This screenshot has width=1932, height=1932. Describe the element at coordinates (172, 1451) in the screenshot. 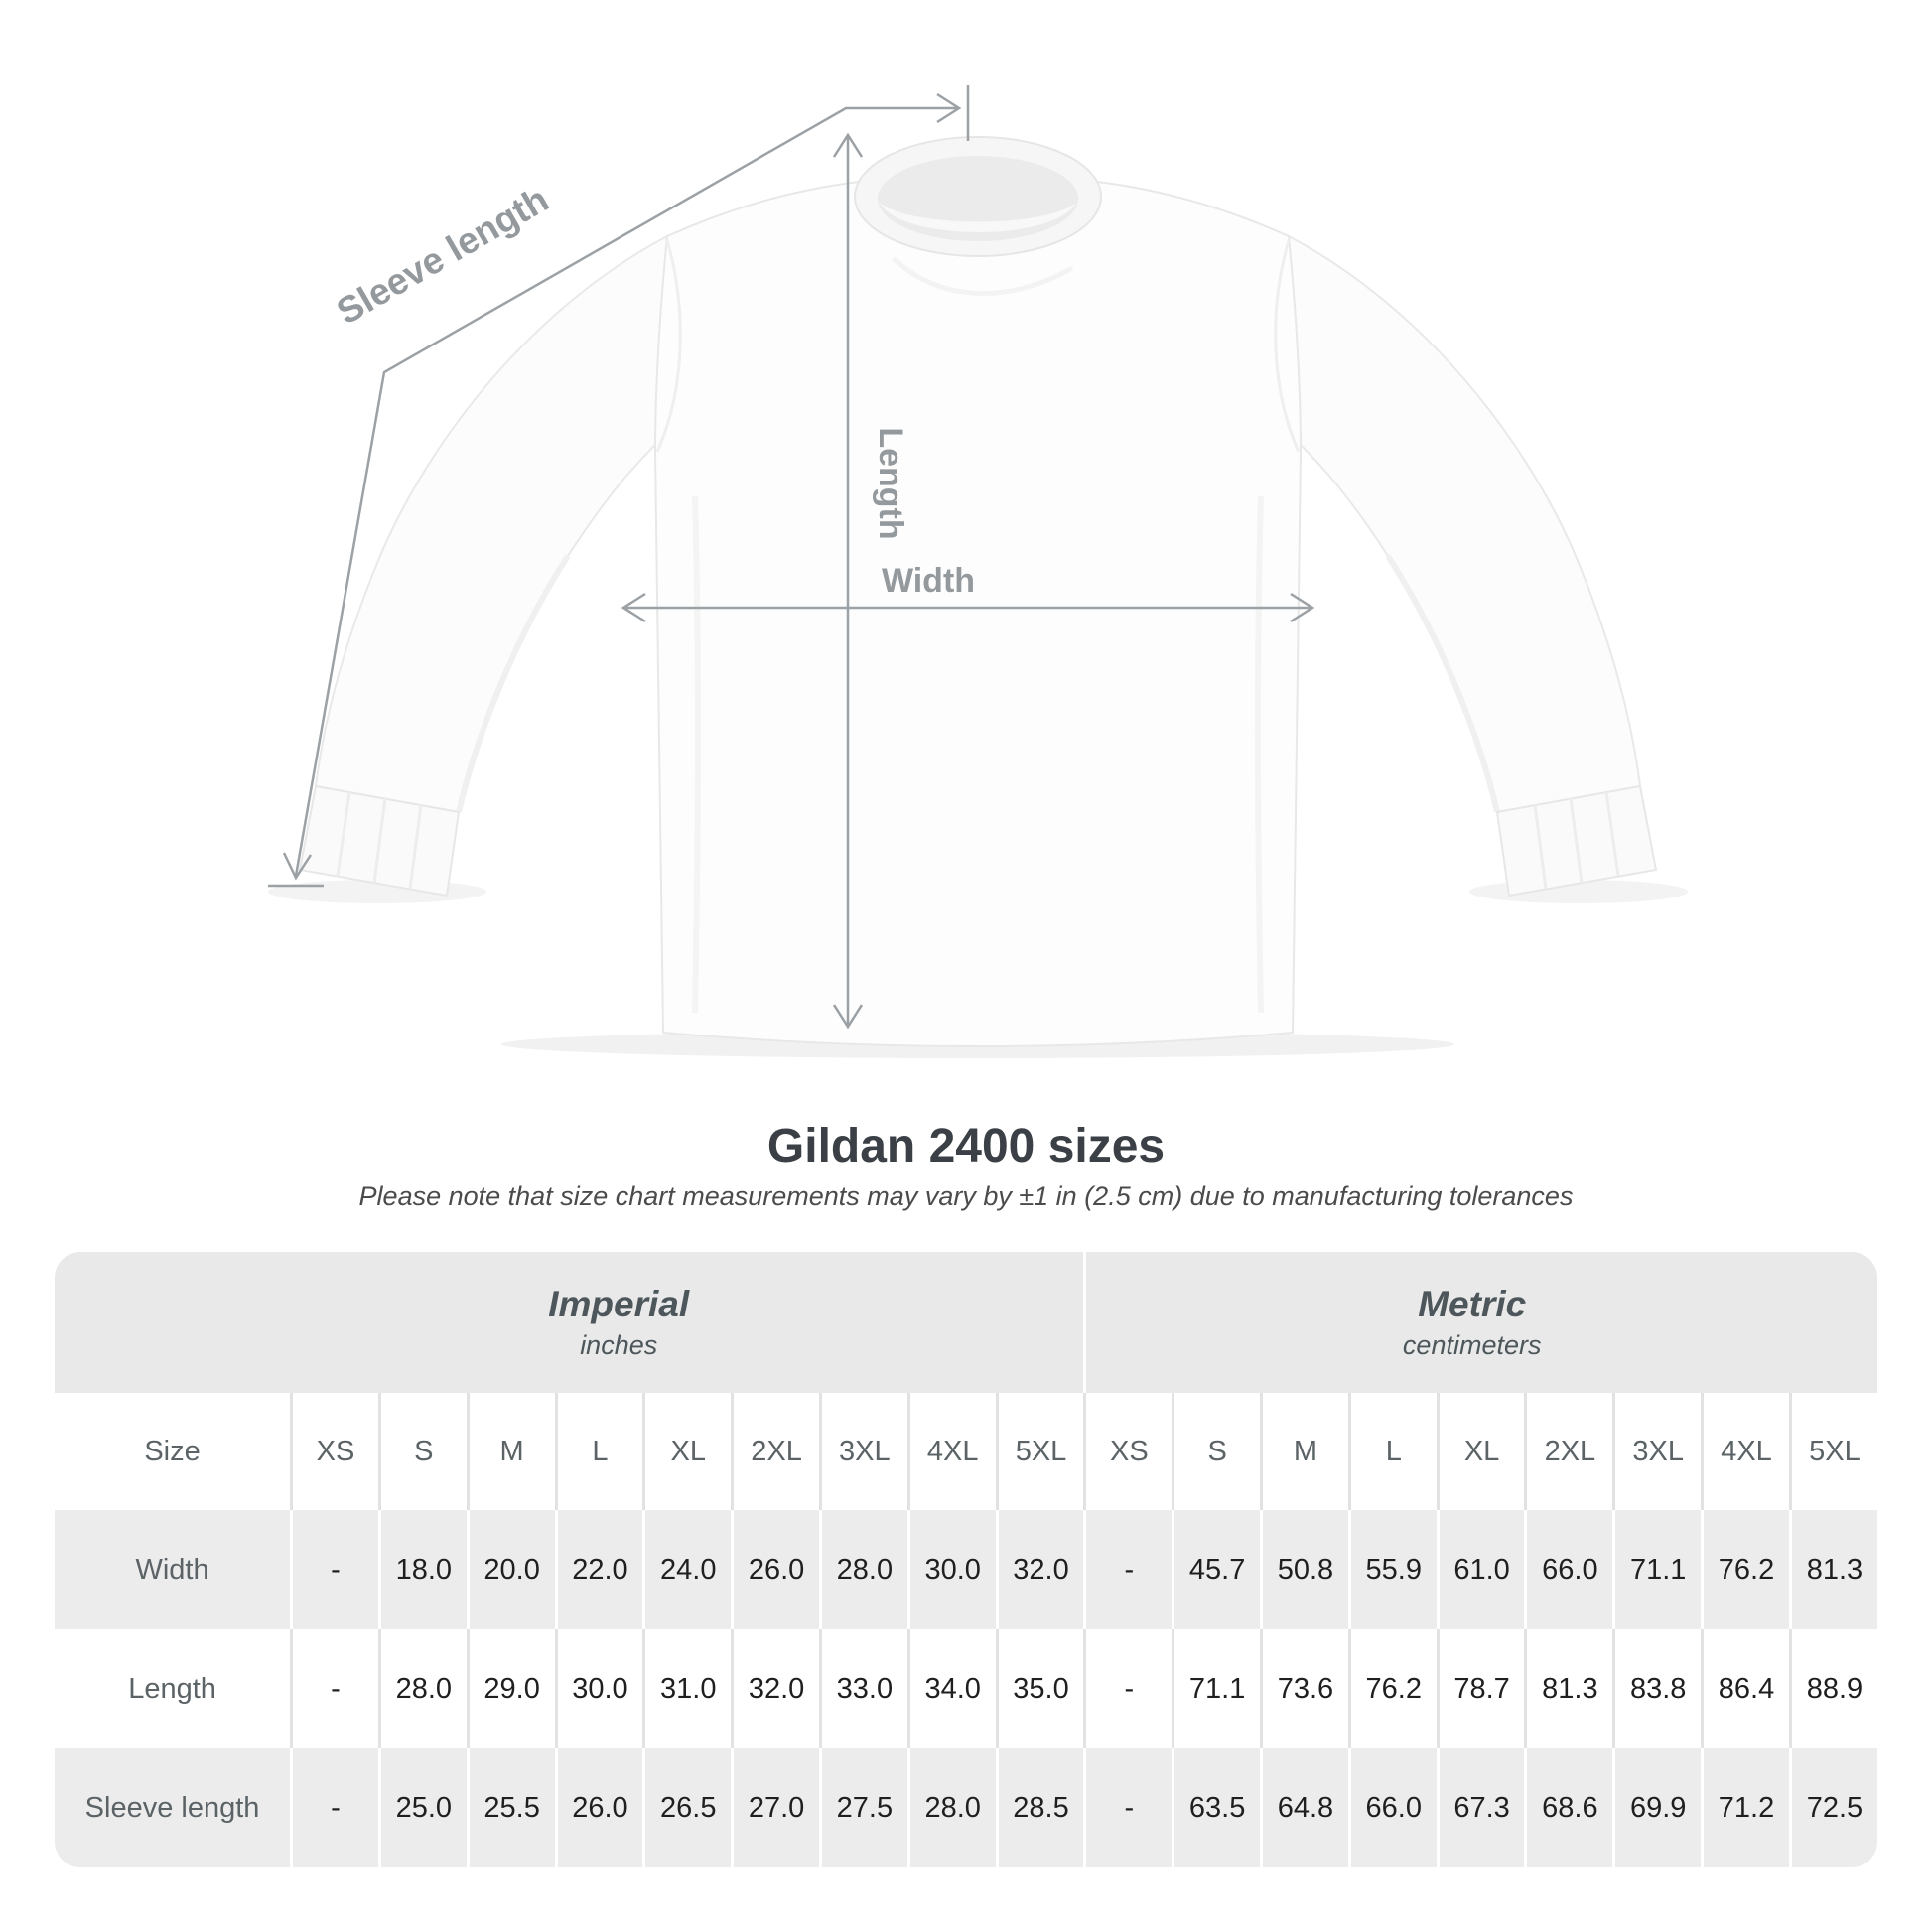

I see `size-corner-label: Size` at that location.